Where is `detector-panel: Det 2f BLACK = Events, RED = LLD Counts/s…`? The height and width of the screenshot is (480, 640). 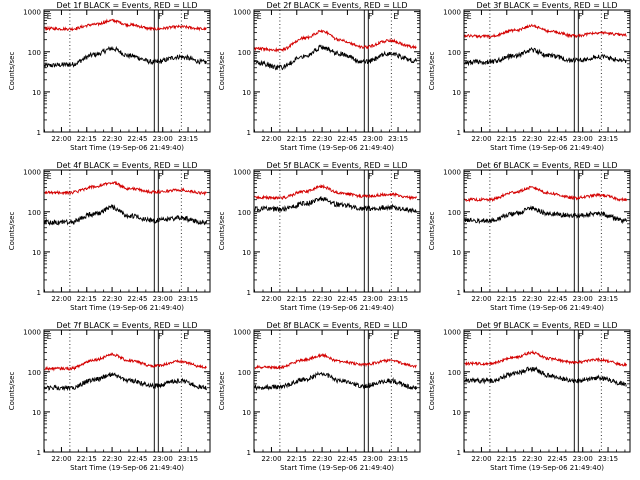
detector-panel: Det 2f BLACK = Events, RED = LLD Counts/s… is located at coordinates (319, 76).